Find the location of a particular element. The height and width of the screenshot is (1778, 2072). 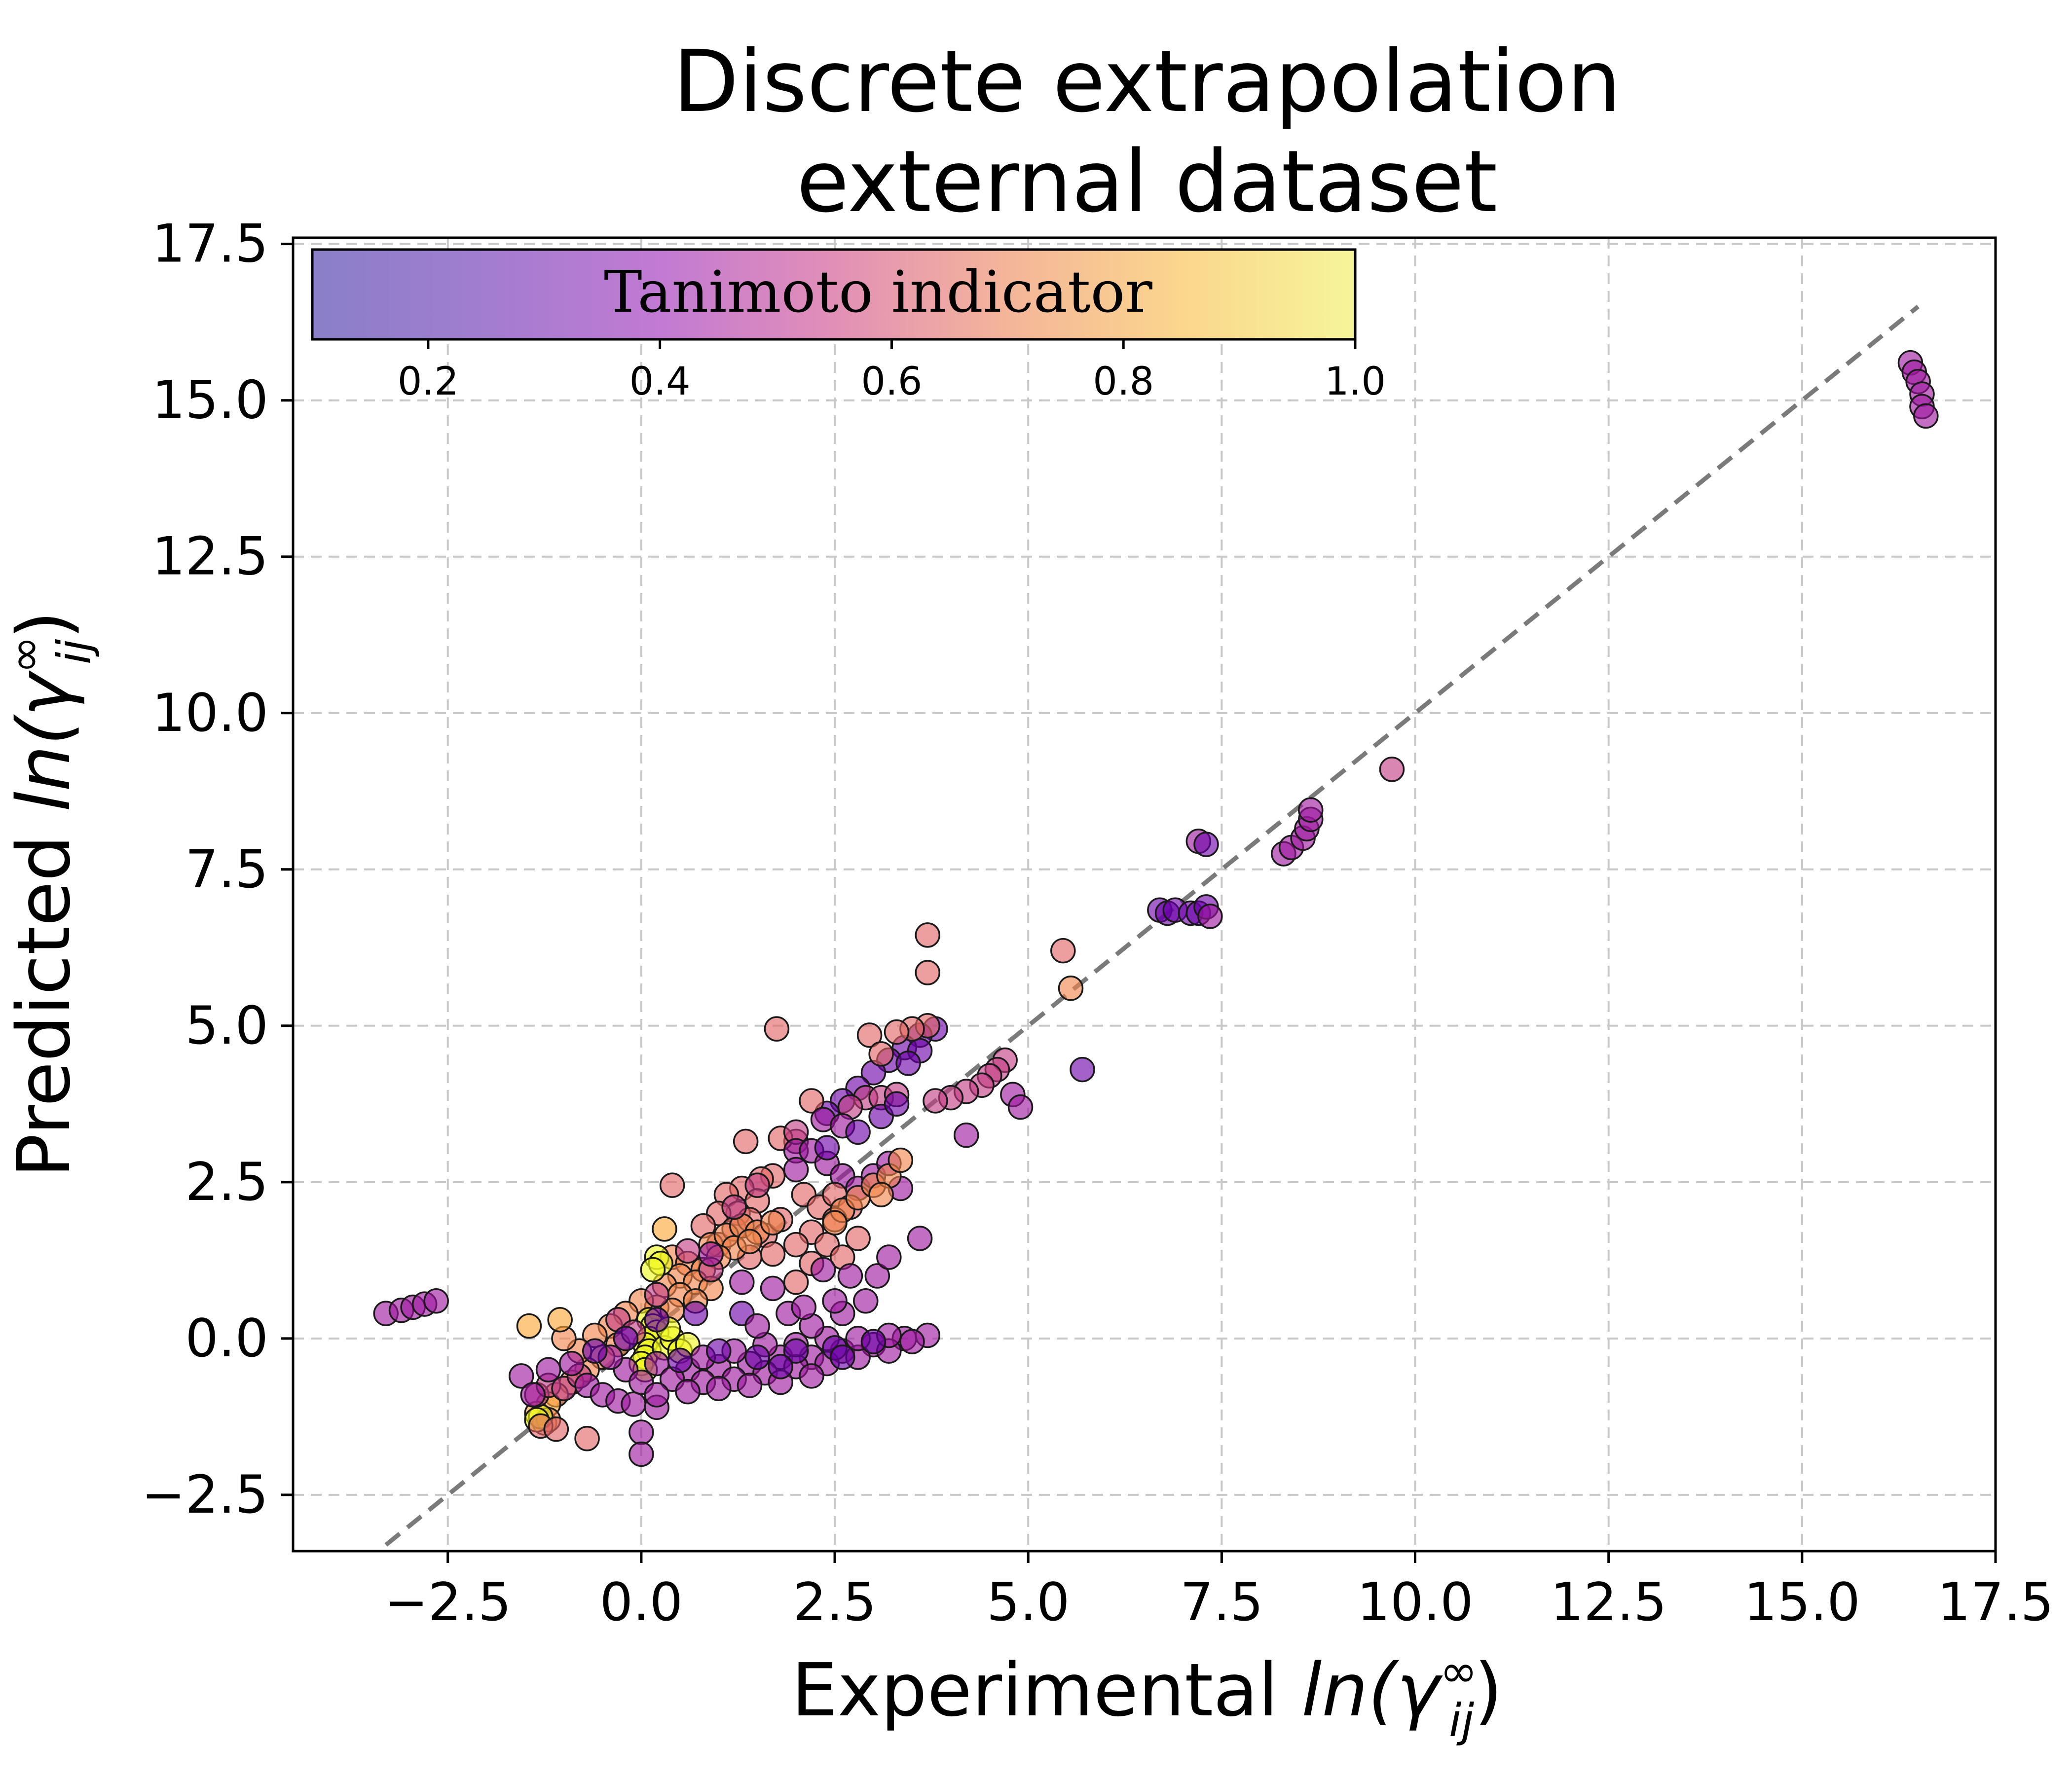

x-tick-label: 7.5 is located at coordinates (1222, 1602).